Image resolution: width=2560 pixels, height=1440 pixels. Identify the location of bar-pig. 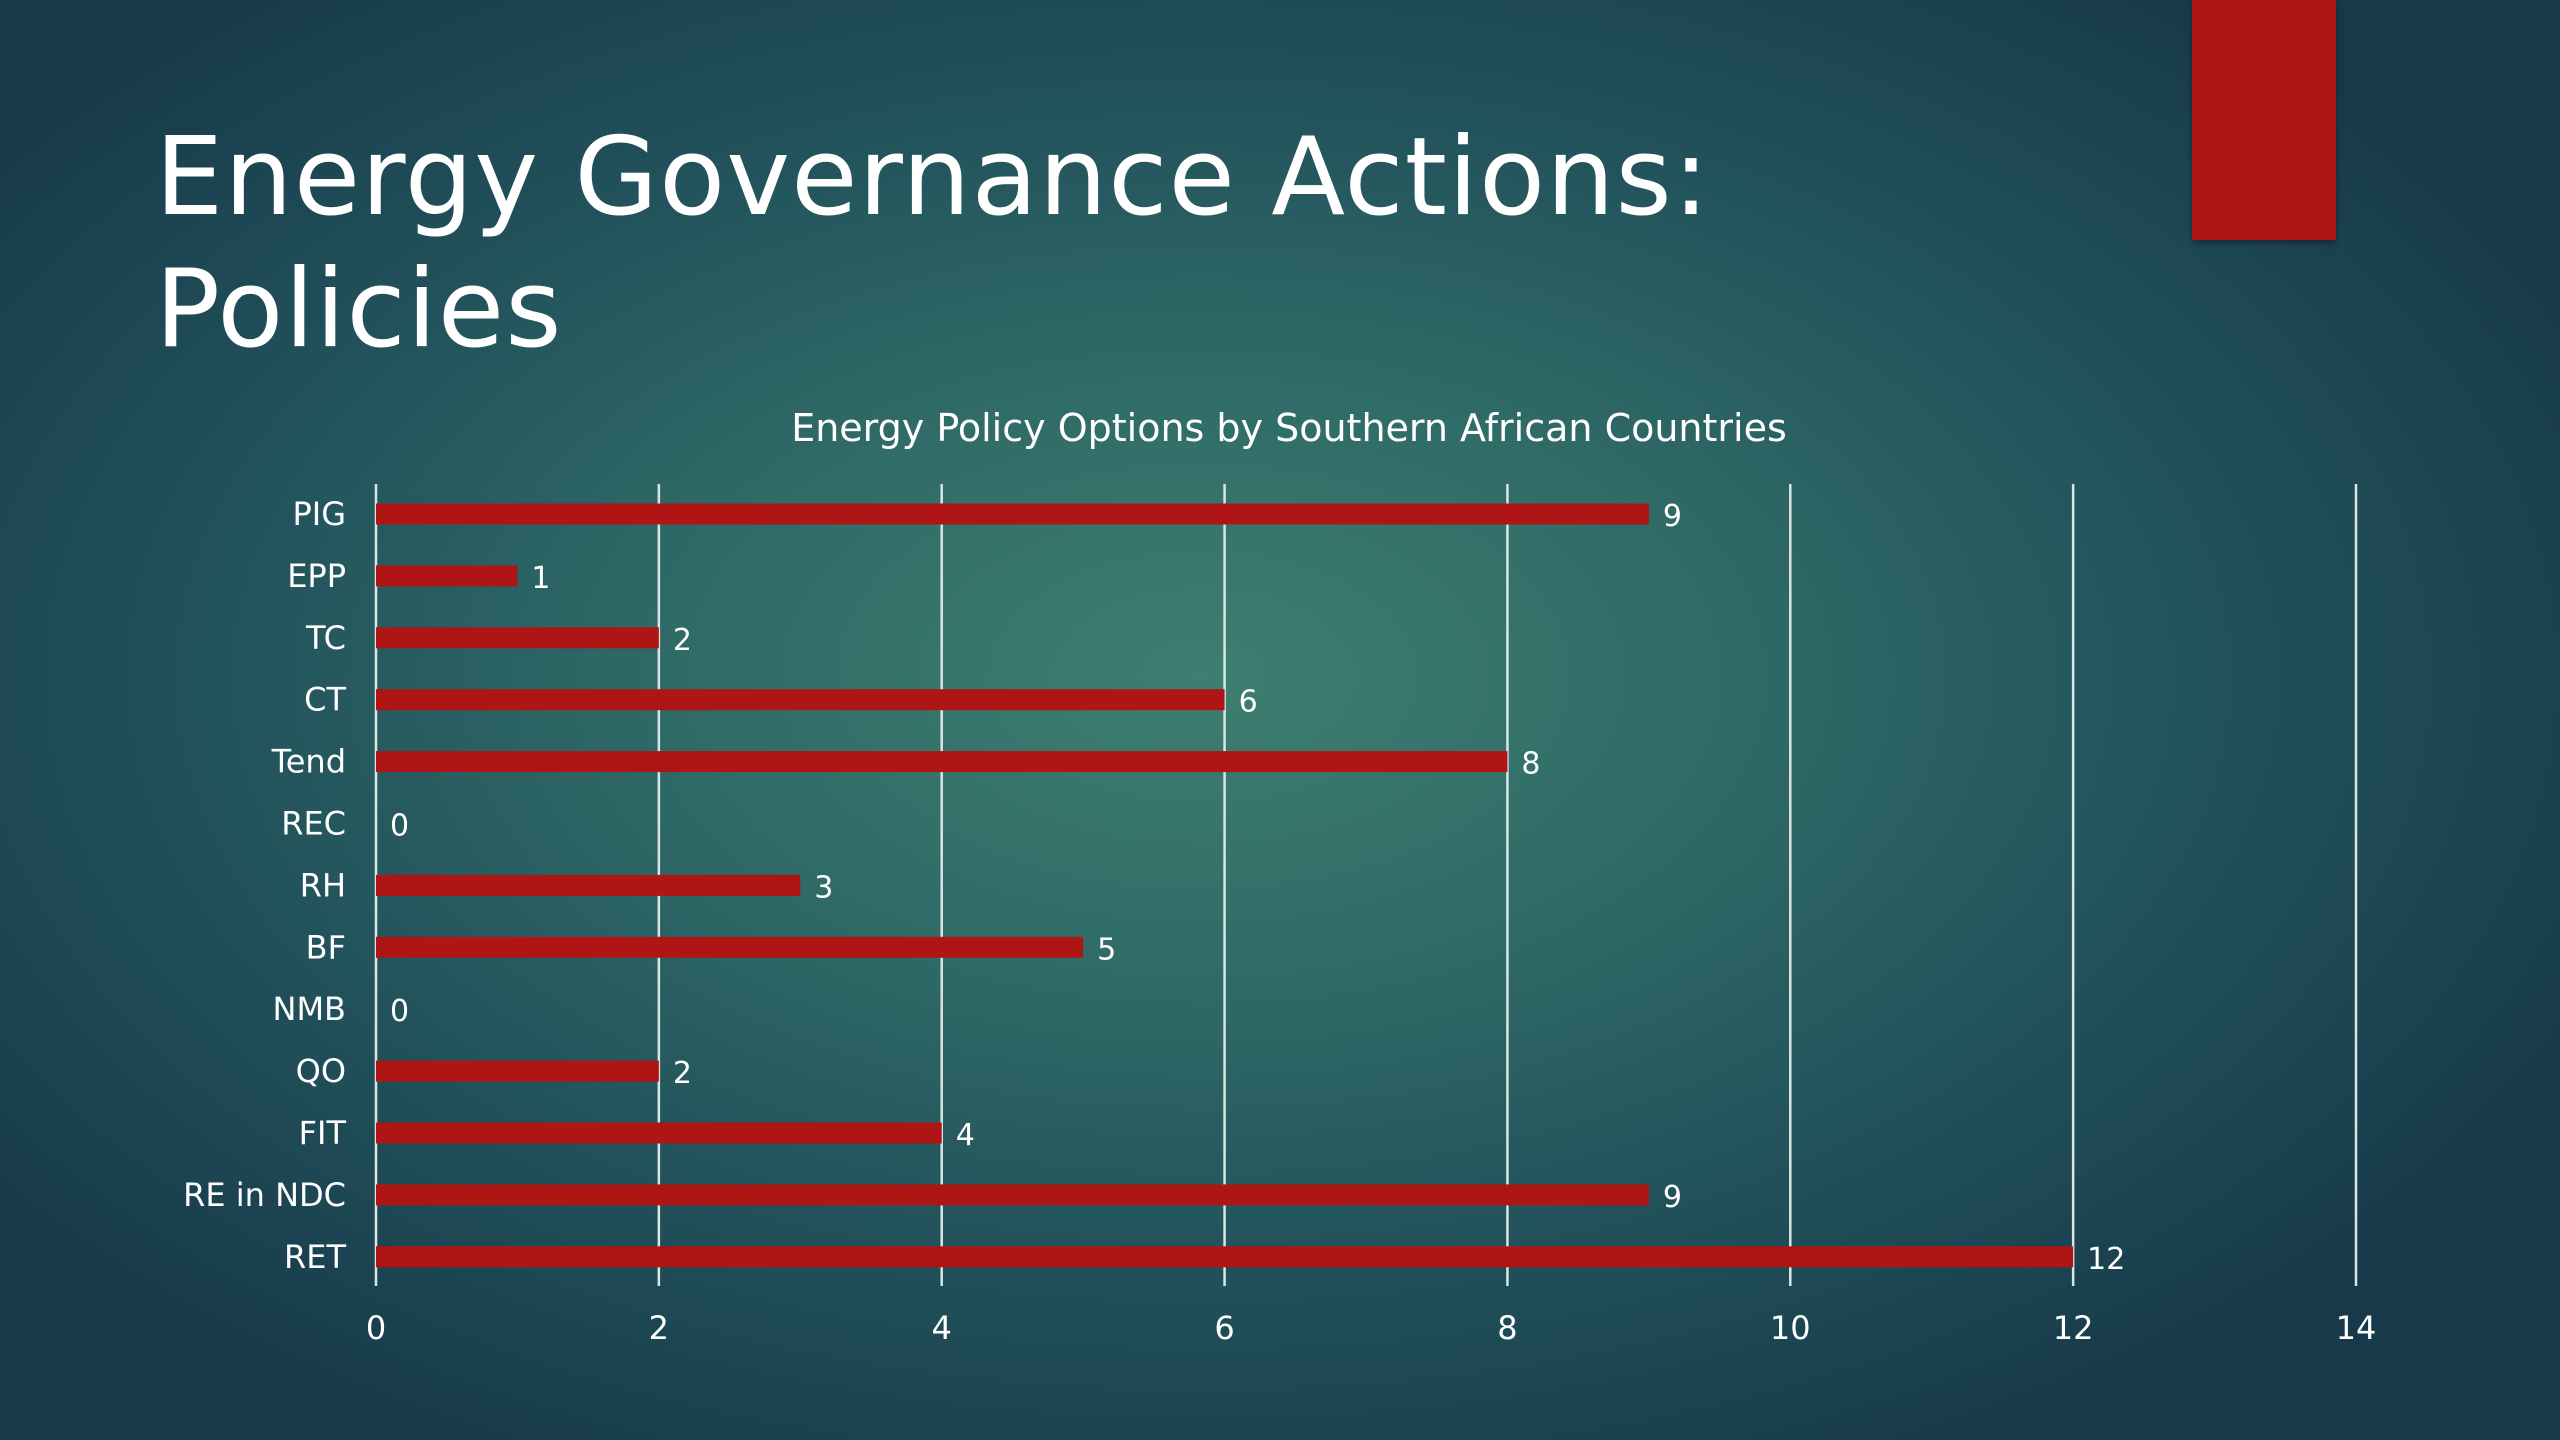
(1012, 514).